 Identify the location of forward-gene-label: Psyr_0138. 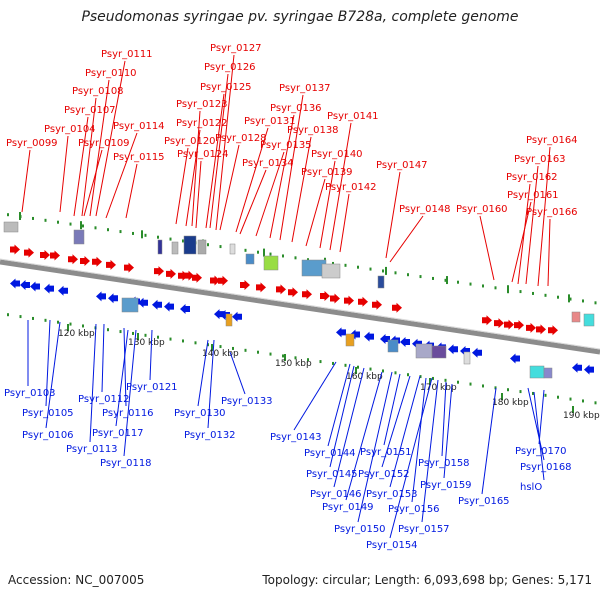
(313, 130).